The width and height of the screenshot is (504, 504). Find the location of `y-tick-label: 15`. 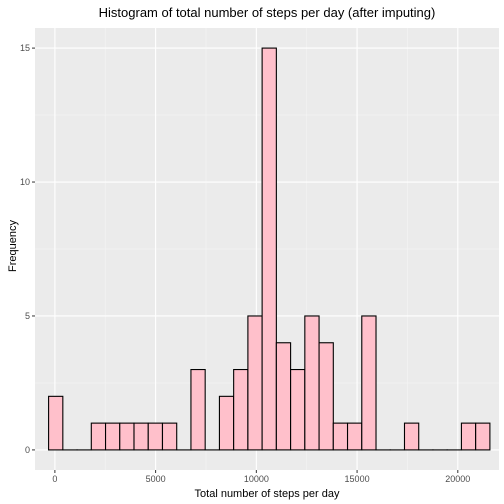

y-tick-label: 15 is located at coordinates (25, 48).